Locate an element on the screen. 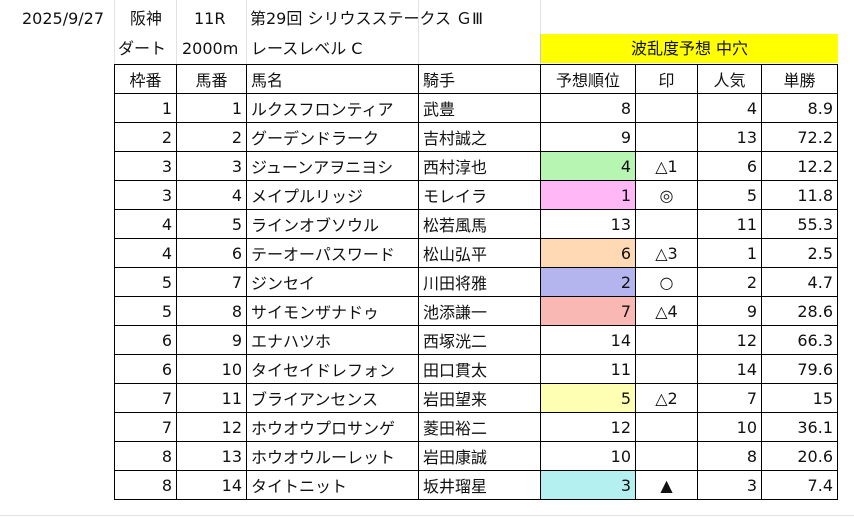  cell-umaban: 1 is located at coordinates (211, 108).